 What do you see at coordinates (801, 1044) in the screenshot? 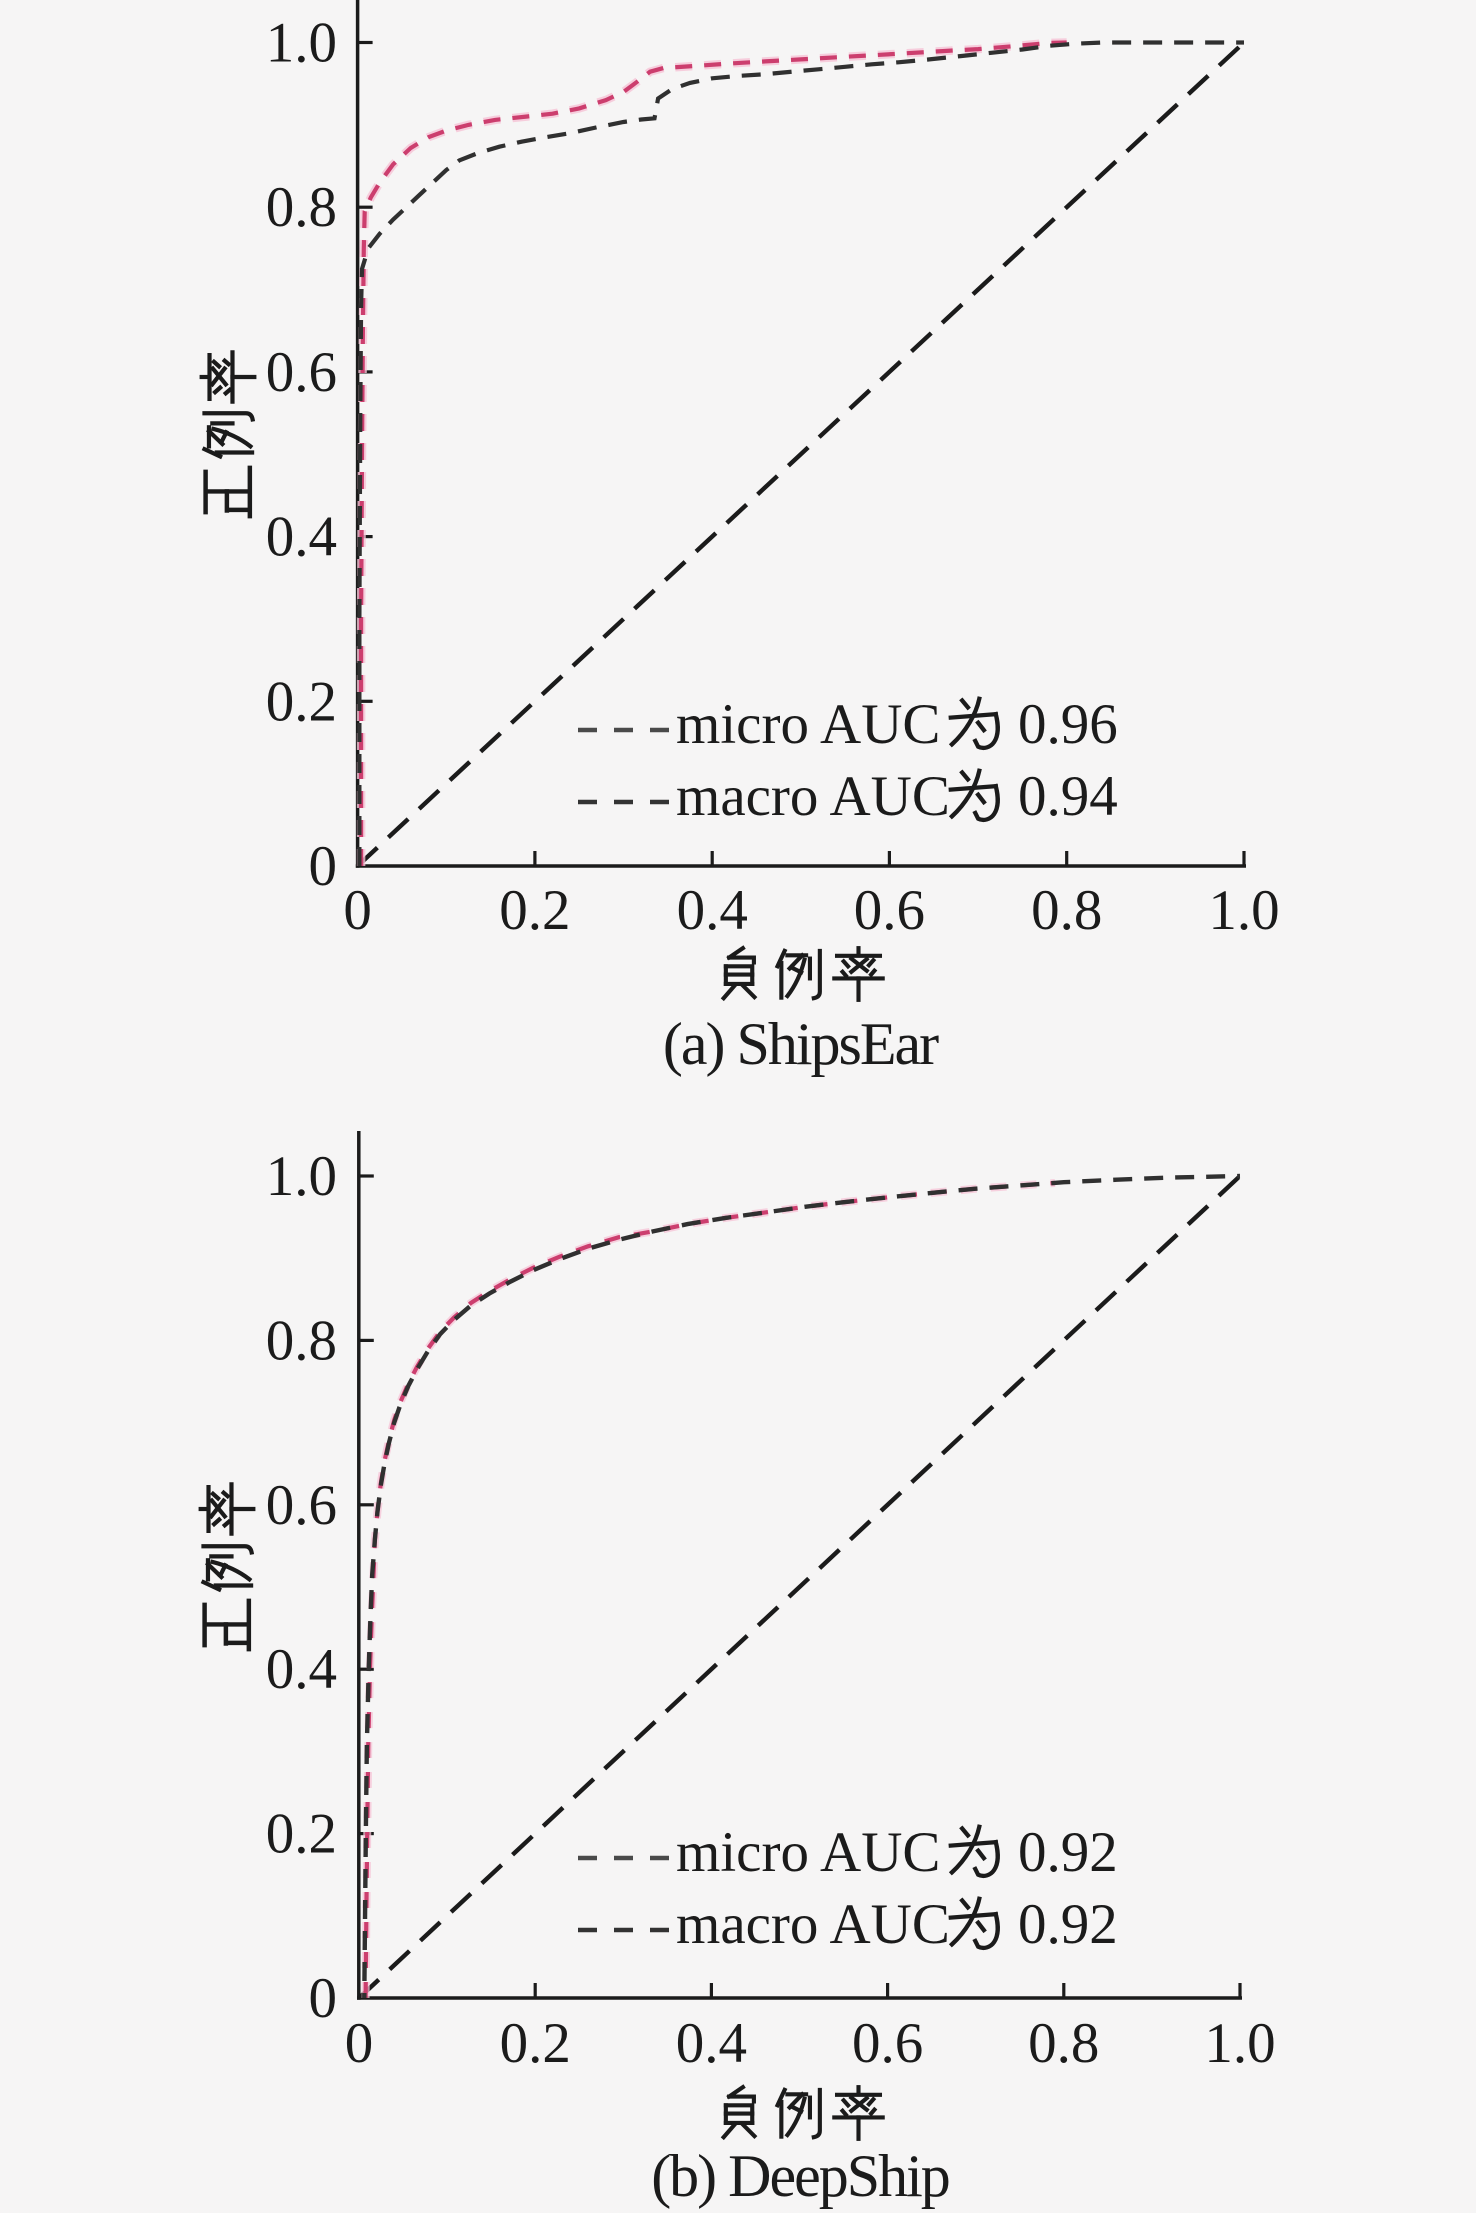
I see `svg-text: (a) ShipsEar` at bounding box center [801, 1044].